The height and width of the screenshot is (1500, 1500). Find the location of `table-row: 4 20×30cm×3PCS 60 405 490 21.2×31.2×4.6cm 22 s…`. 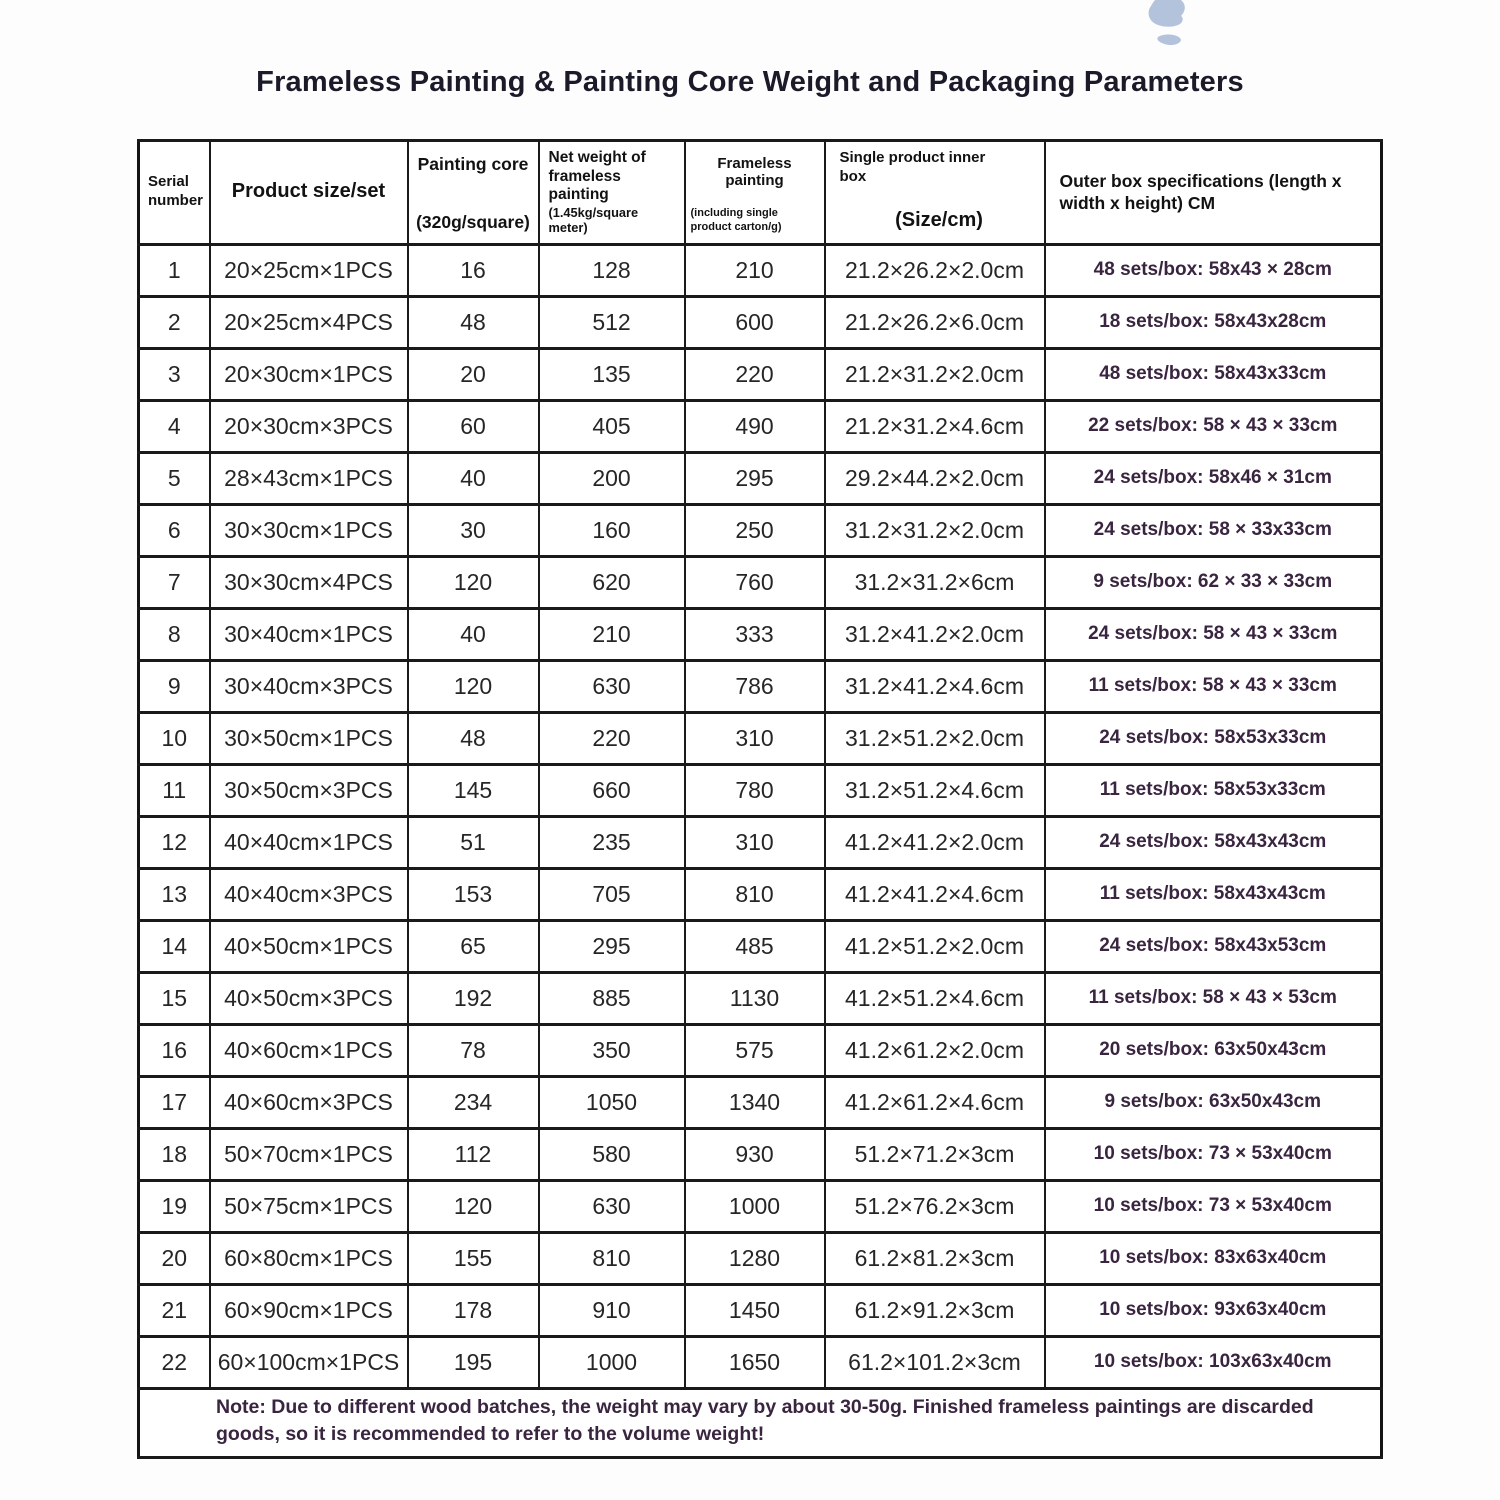

table-row: 4 20×30cm×3PCS 60 405 490 21.2×31.2×4.6cm 22 s… is located at coordinates (760, 426).